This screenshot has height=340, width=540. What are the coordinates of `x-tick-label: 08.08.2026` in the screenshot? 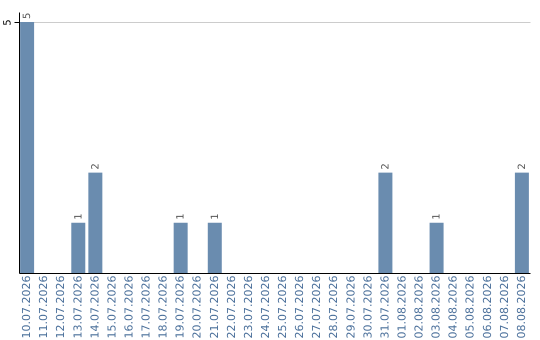 It's located at (521, 307).